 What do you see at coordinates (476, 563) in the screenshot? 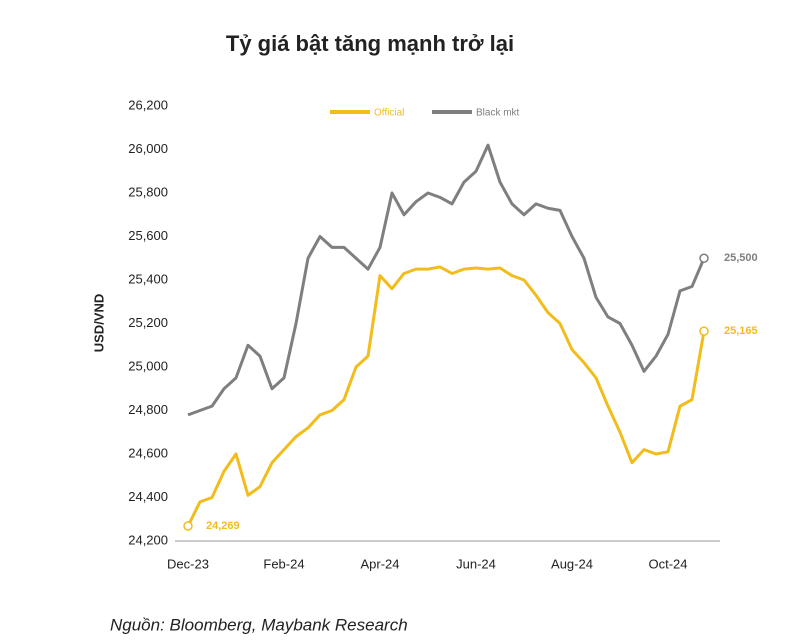
I see `x-tick-label: Jun-24` at bounding box center [476, 563].